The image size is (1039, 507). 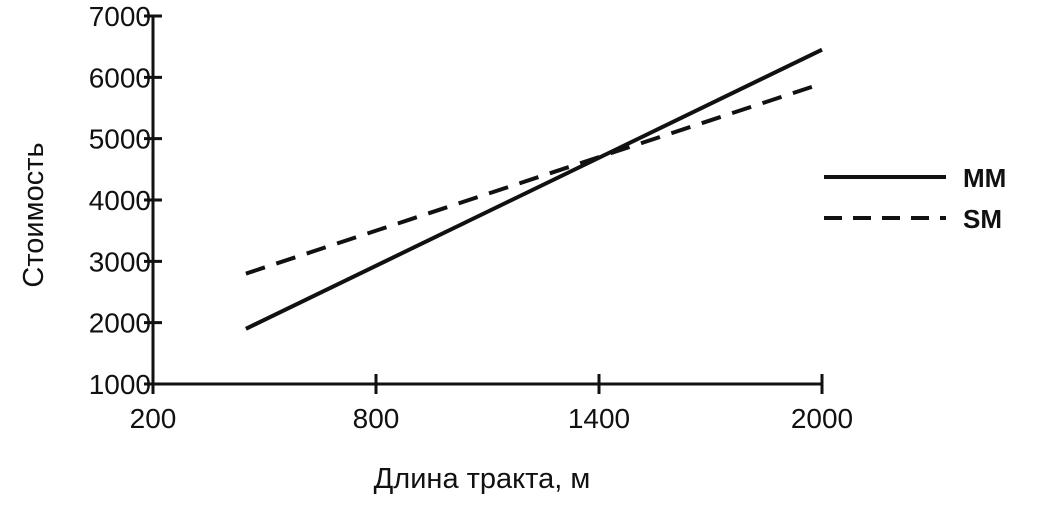 I want to click on x-tick-label: 1400, so click(x=599, y=418).